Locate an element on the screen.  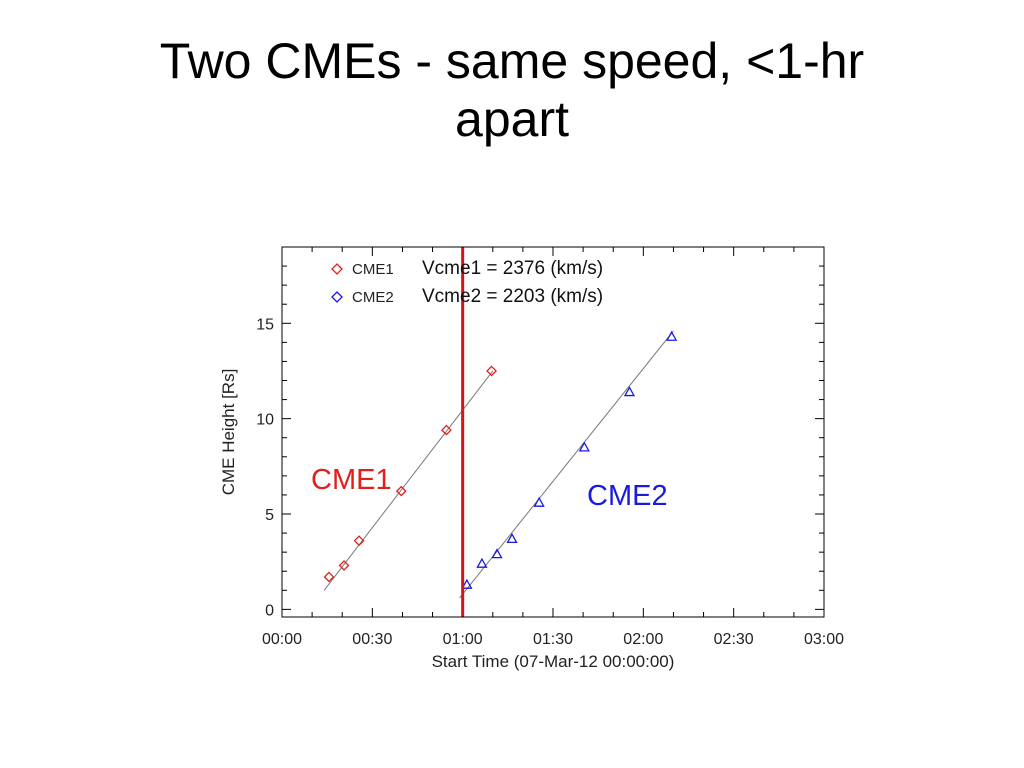
legend-speed-cme2: Vcme2 = 2203 (km/s) is located at coordinates (512, 296).